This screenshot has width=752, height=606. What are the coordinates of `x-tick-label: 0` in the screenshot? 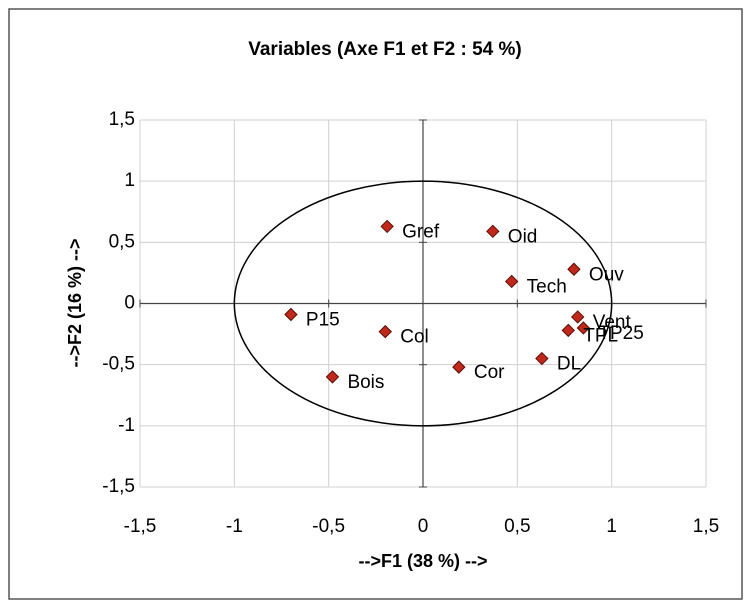 It's located at (423, 526).